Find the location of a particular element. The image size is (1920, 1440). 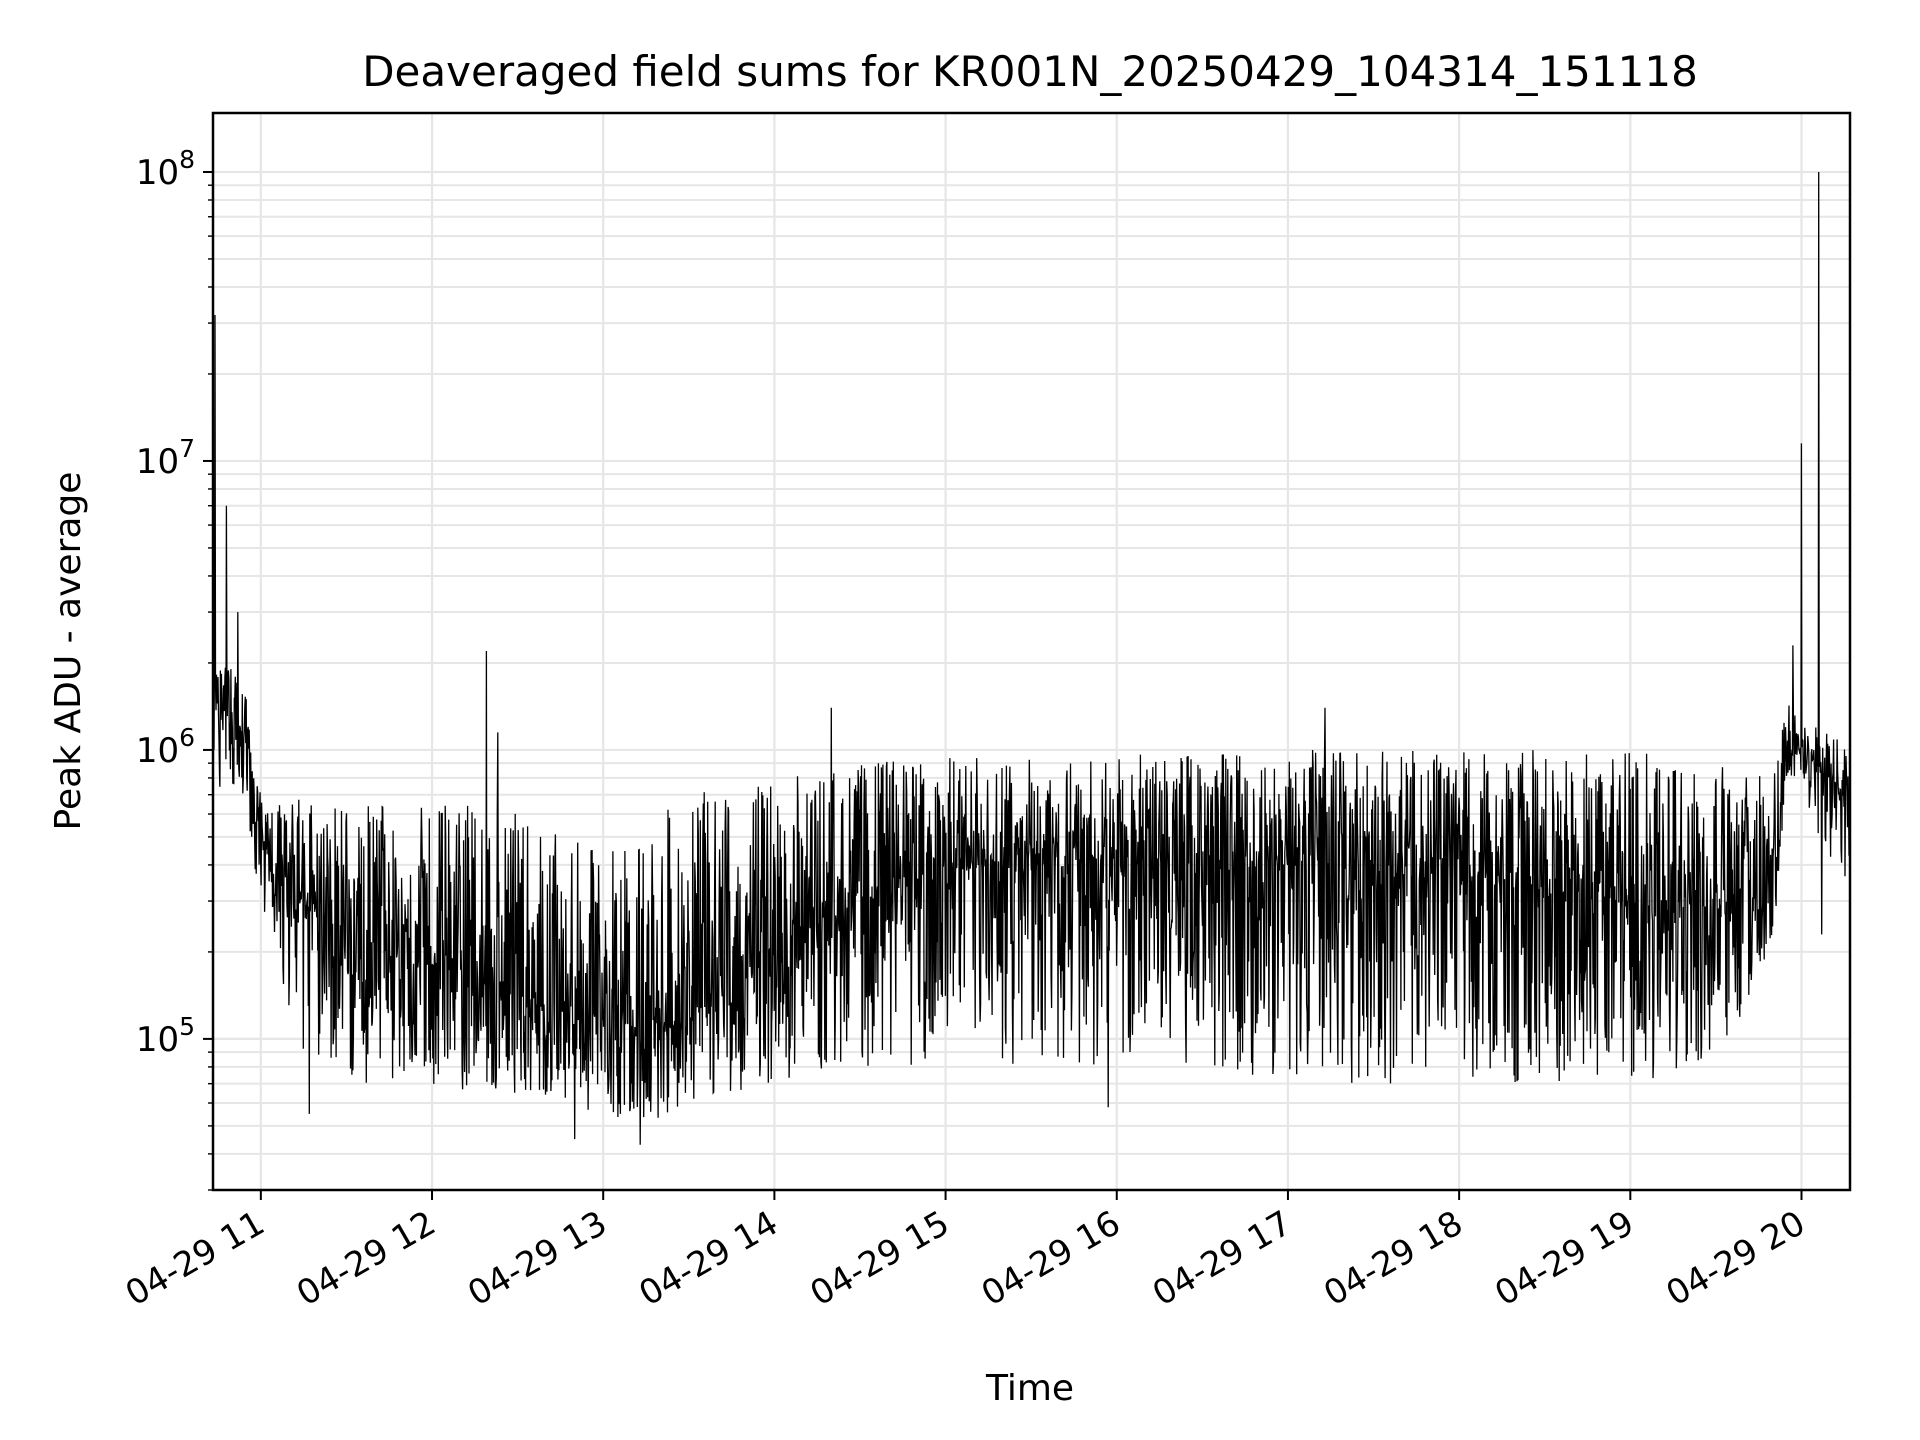

y-axis-ticks: 10⁵ 10⁶ 10⁷ 10⁸ is located at coordinates (174, 668).